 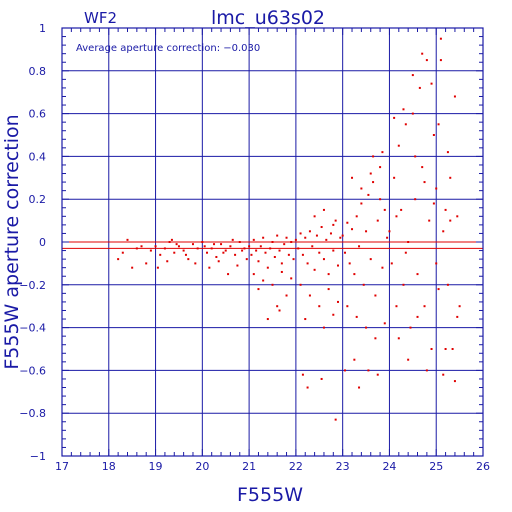 What do you see at coordinates (32, 242) in the screenshot?
I see `y-tick-labels: −1 −0.8 −0.6 −0.4 −0.2 0 0.2 0.4 0.6 0.8 1` at bounding box center [32, 242].